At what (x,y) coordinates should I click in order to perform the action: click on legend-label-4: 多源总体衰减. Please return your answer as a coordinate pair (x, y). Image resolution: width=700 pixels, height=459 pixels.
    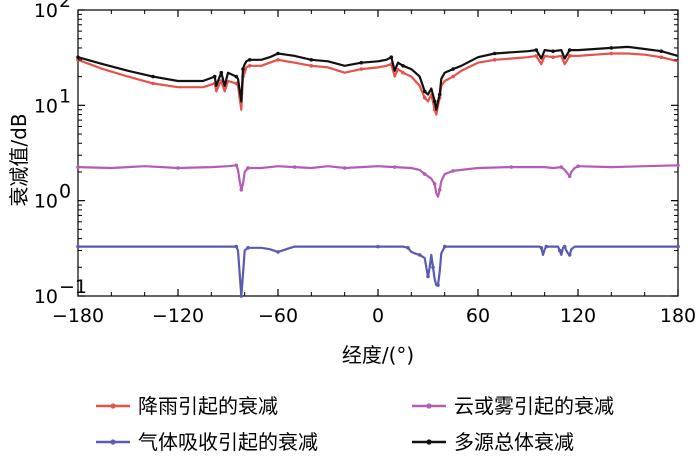
    Looking at the image, I should click on (514, 442).